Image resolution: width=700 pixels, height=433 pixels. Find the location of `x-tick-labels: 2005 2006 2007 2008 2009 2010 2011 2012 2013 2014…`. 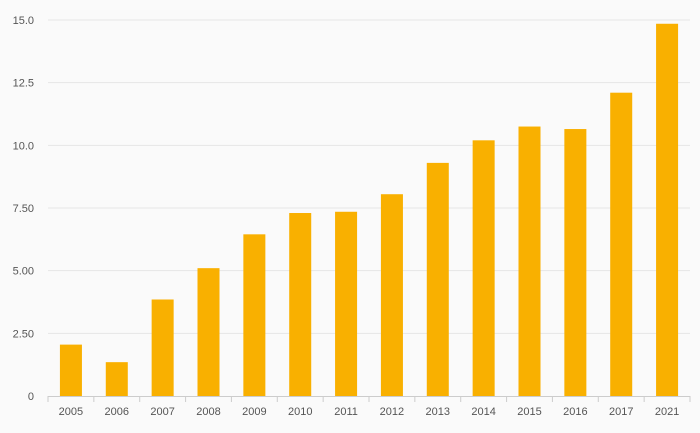

x-tick-labels: 2005 2006 2007 2008 2009 2010 2011 2012 2013 2014… is located at coordinates (369, 412).